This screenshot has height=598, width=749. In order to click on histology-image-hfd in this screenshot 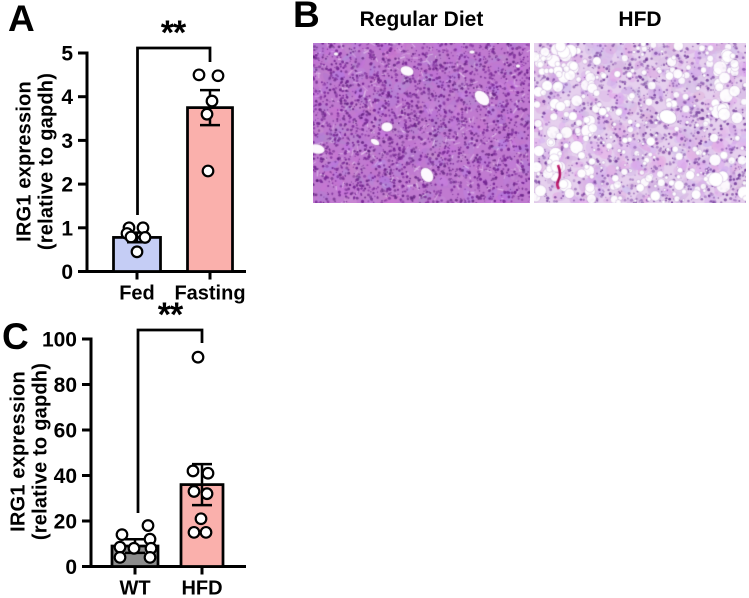, I will do `click(640, 123)`.